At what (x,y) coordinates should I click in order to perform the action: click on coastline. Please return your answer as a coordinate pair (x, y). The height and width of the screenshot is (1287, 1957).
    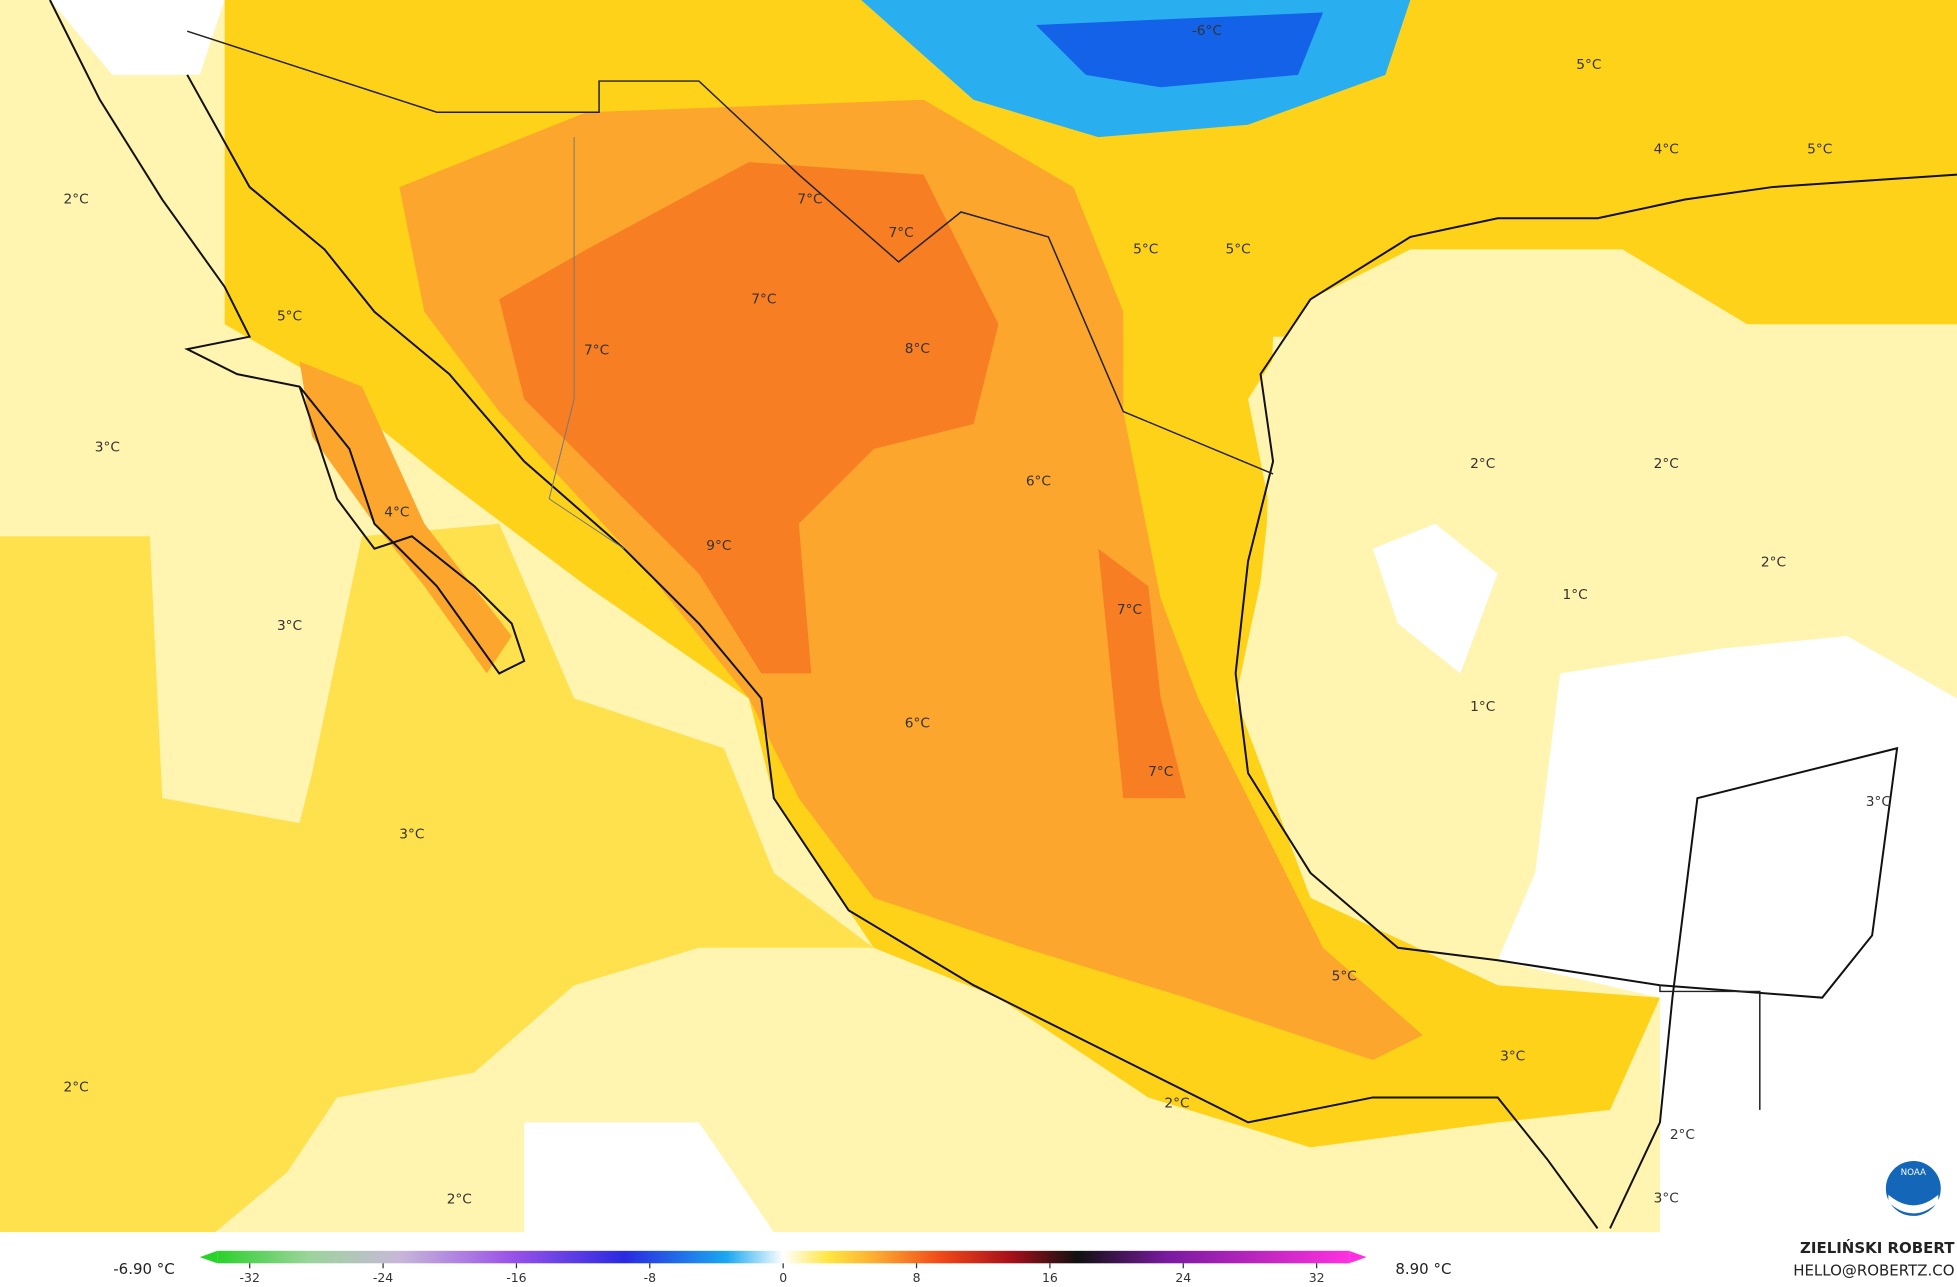
    Looking at the image, I should click on (287, 337).